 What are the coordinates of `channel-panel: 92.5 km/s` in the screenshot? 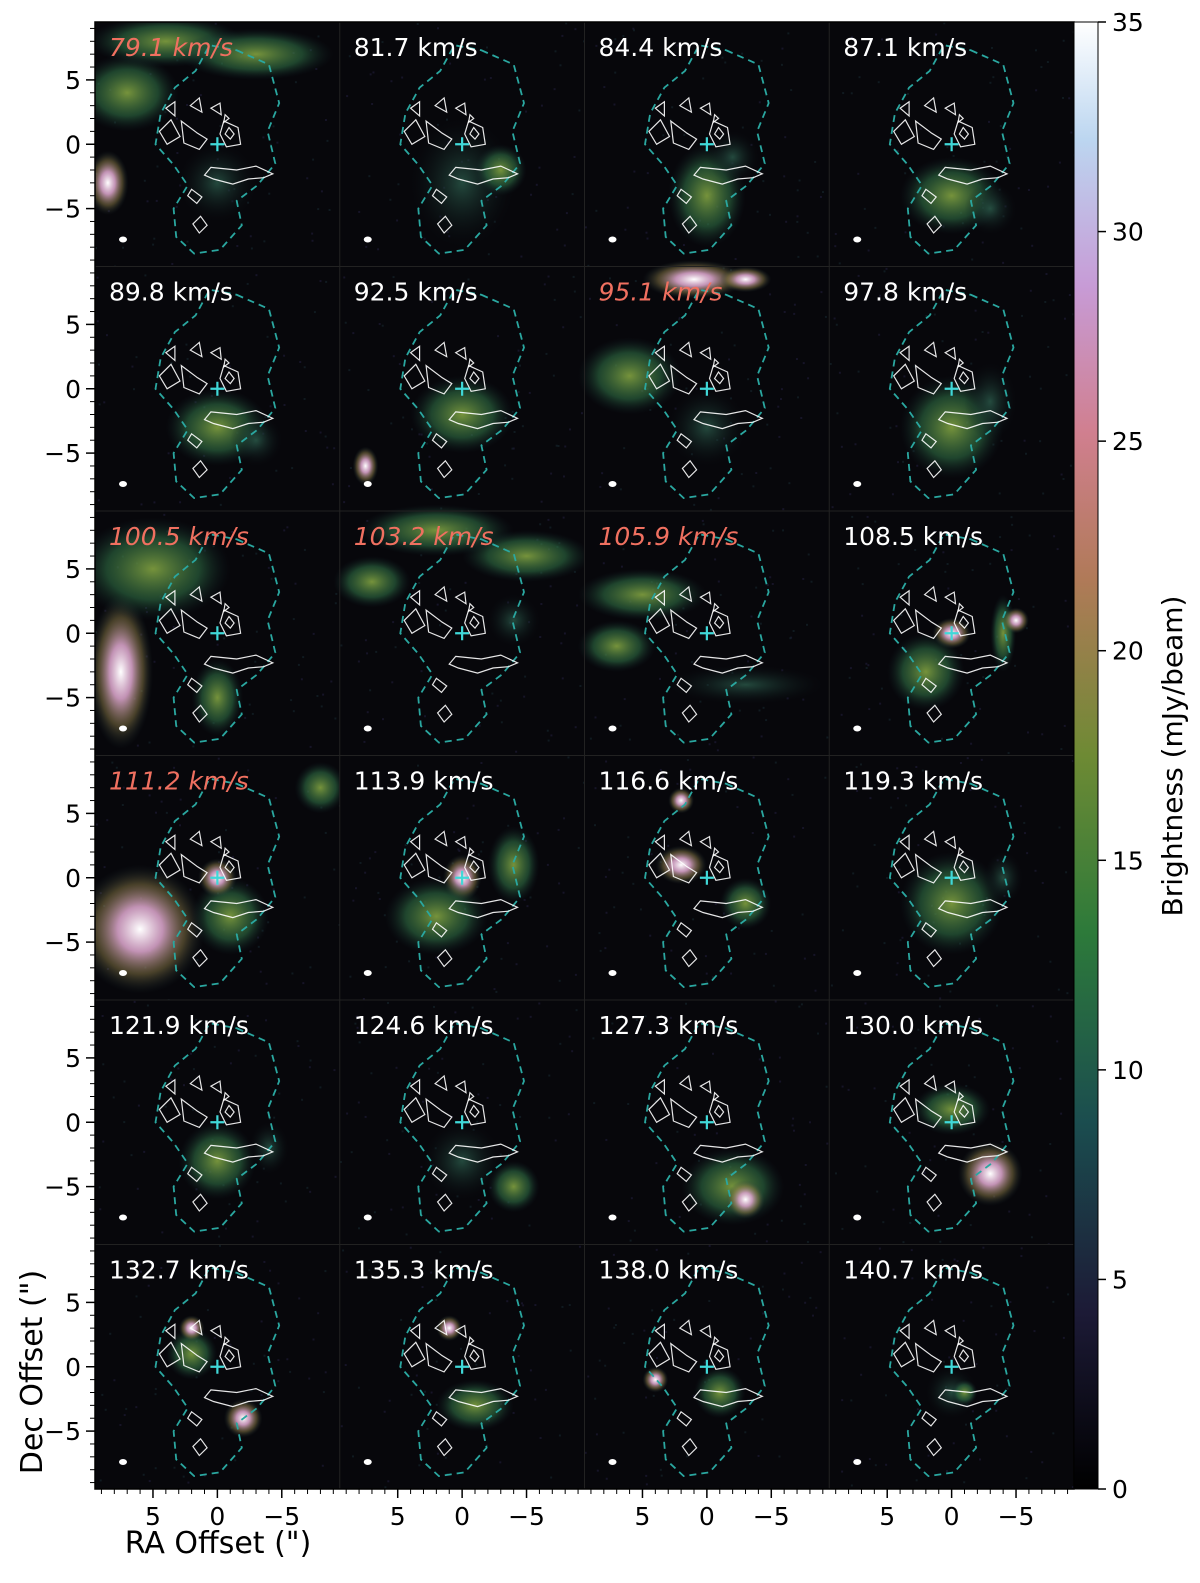 It's located at (462, 388).